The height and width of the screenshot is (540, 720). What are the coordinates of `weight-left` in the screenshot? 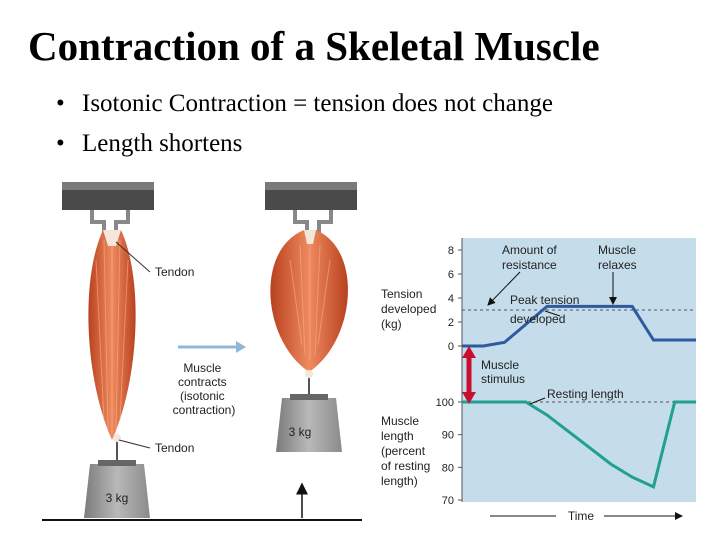 It's located at (117, 491).